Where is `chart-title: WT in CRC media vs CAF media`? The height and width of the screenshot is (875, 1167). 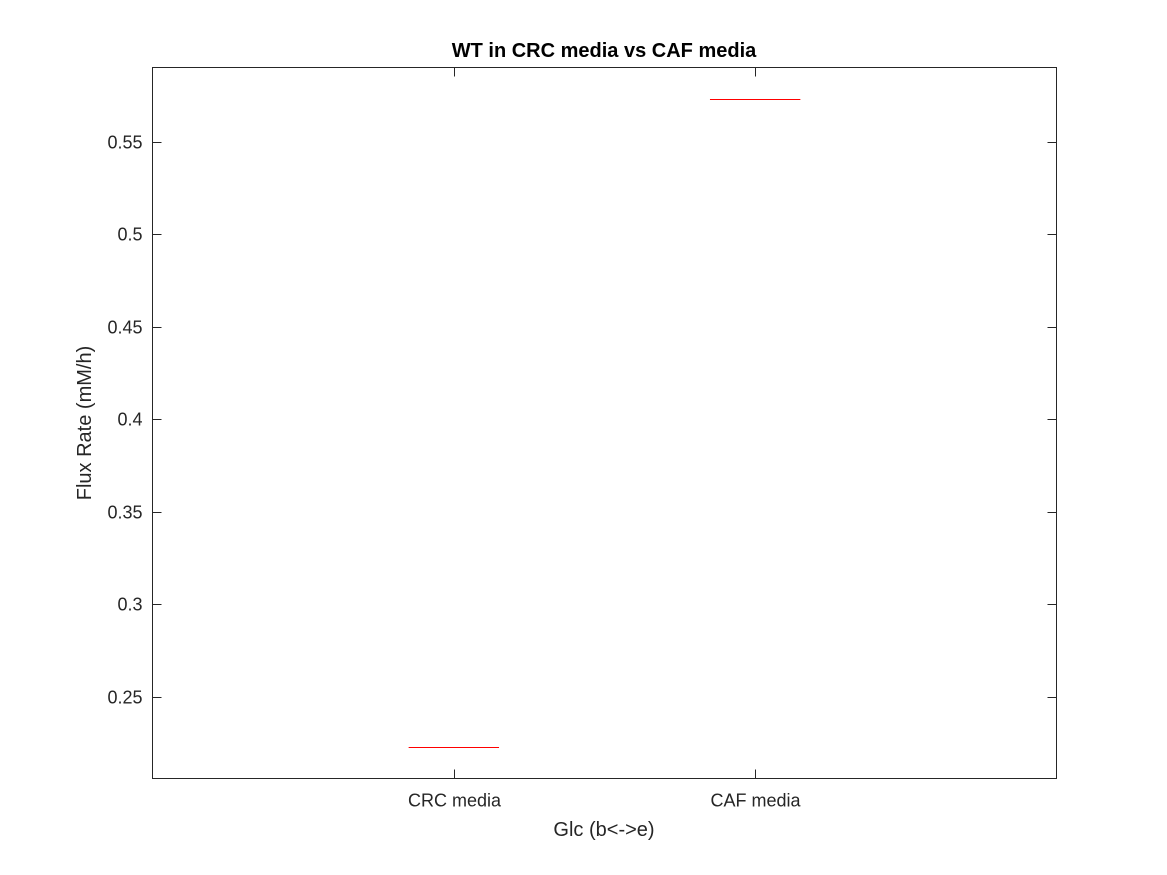 chart-title: WT in CRC media vs CAF media is located at coordinates (604, 51).